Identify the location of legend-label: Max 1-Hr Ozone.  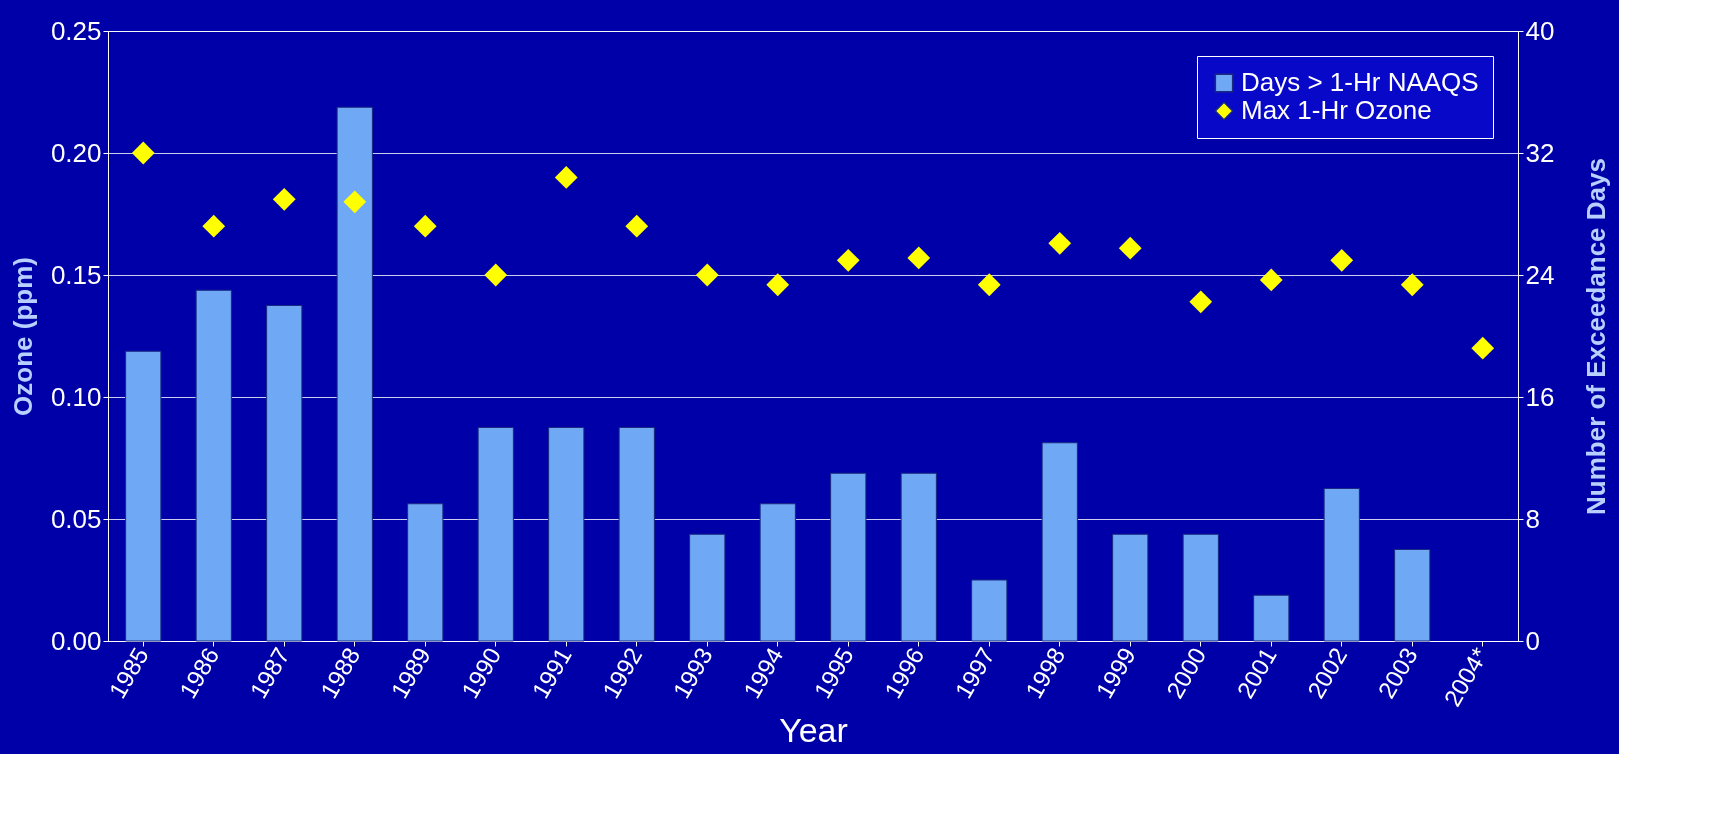
(1336, 110).